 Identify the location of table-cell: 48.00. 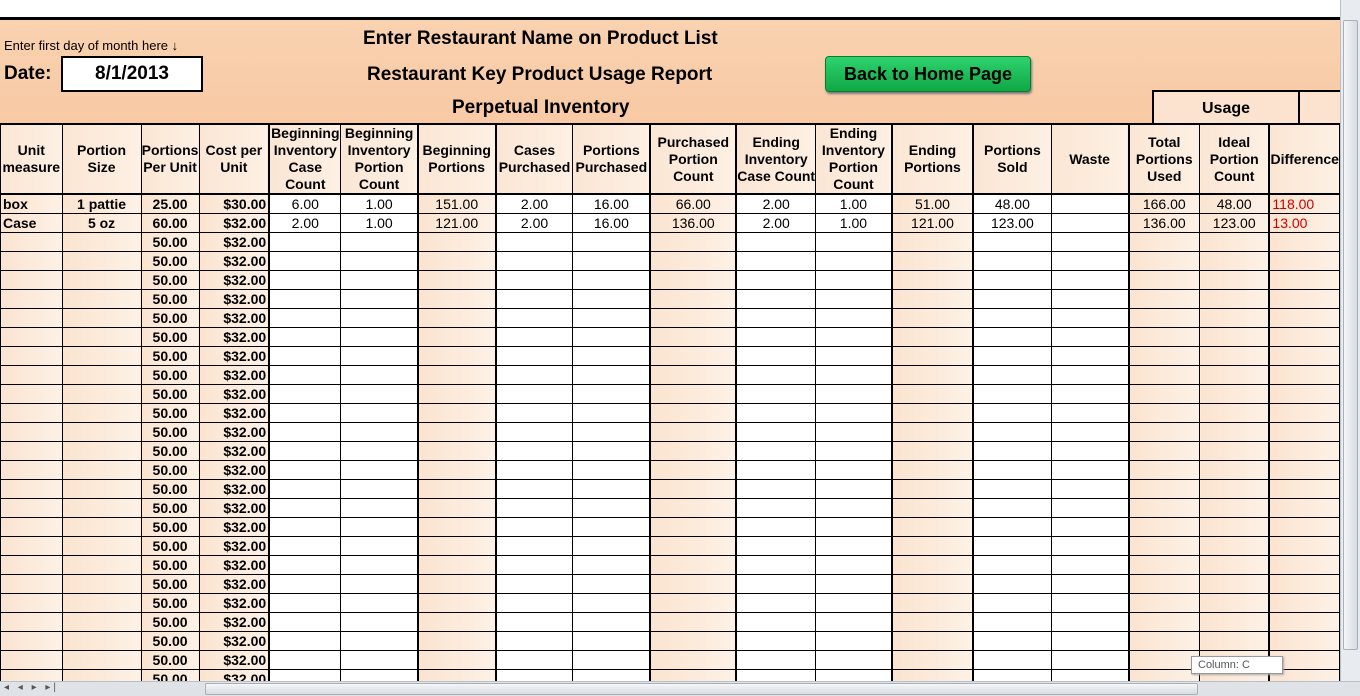
(1012, 203).